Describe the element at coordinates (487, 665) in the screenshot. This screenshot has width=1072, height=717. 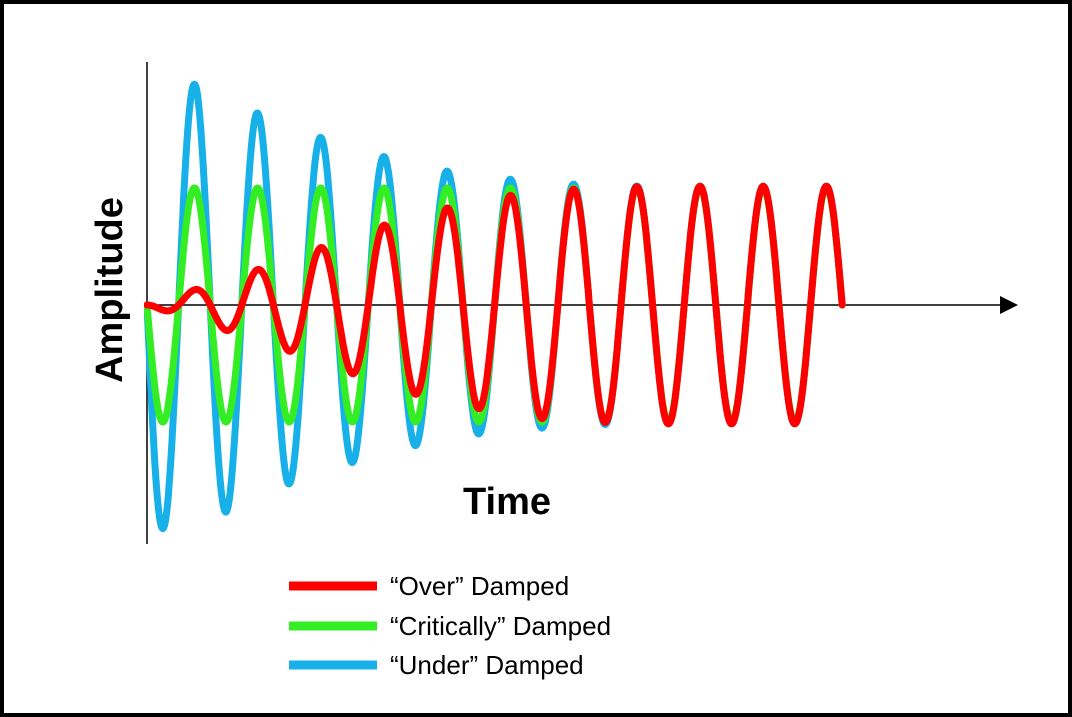
I see `legend-label-under: “Under” Damped` at that location.